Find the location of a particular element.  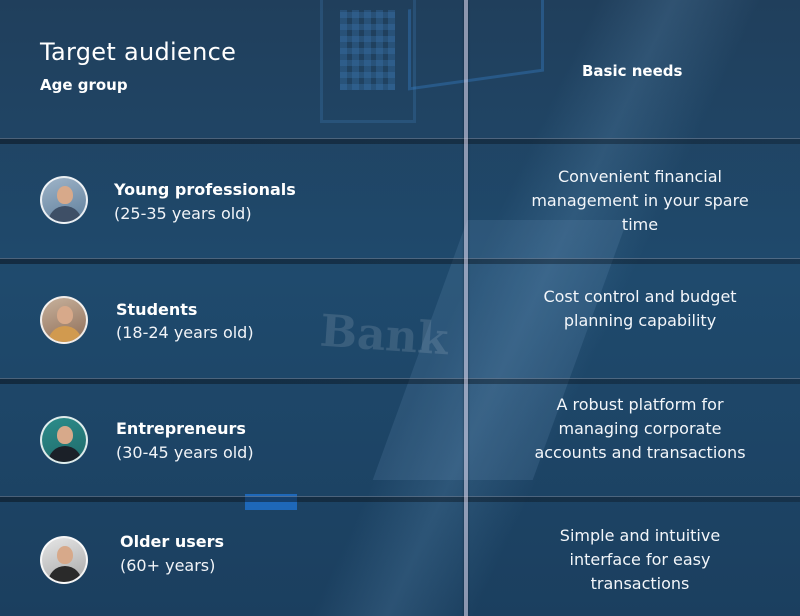

age-group-header: Age group is located at coordinates (84, 85).